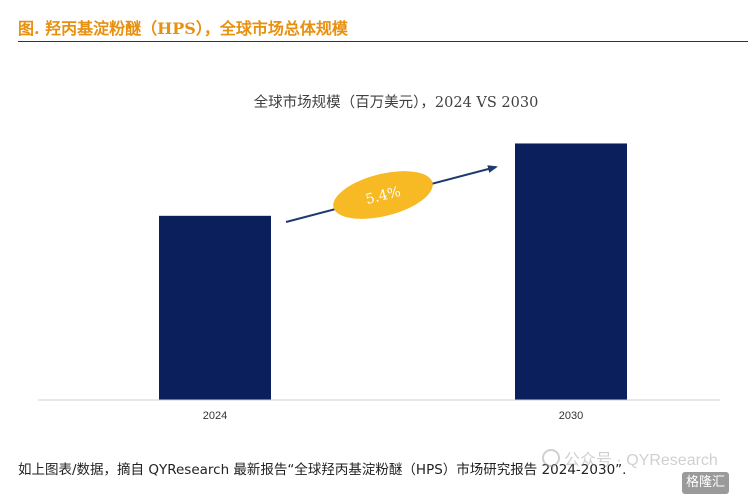  Describe the element at coordinates (215, 416) in the screenshot. I see `x-tick-label-2024: 2024` at that location.